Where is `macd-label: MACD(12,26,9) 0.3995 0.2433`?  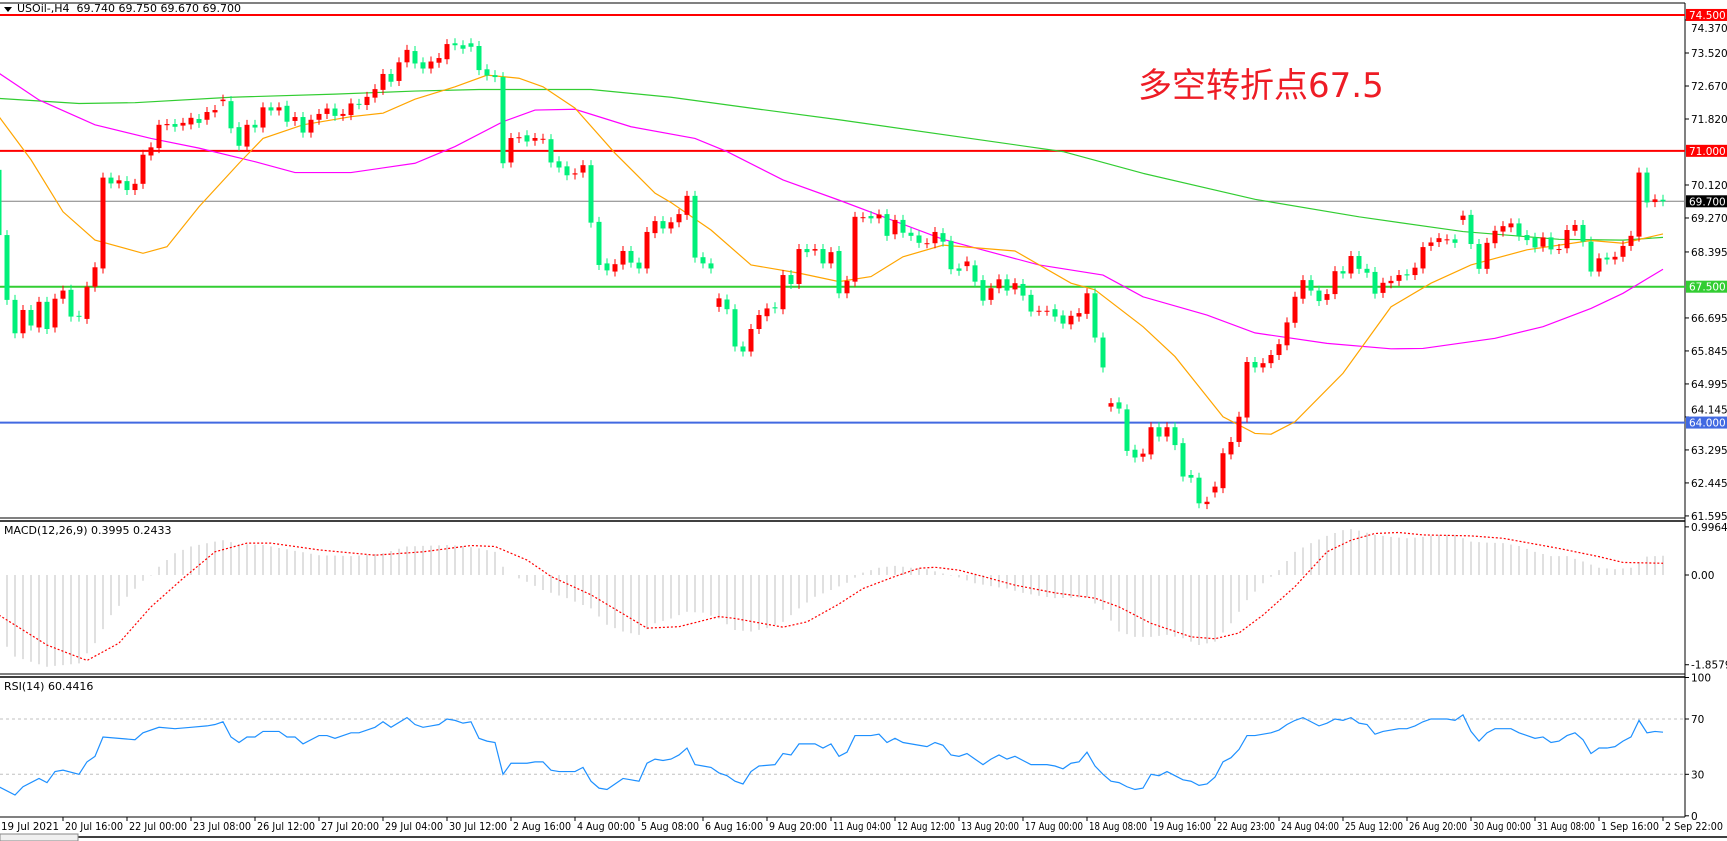 macd-label: MACD(12,26,9) 0.3995 0.2433 is located at coordinates (88, 530).